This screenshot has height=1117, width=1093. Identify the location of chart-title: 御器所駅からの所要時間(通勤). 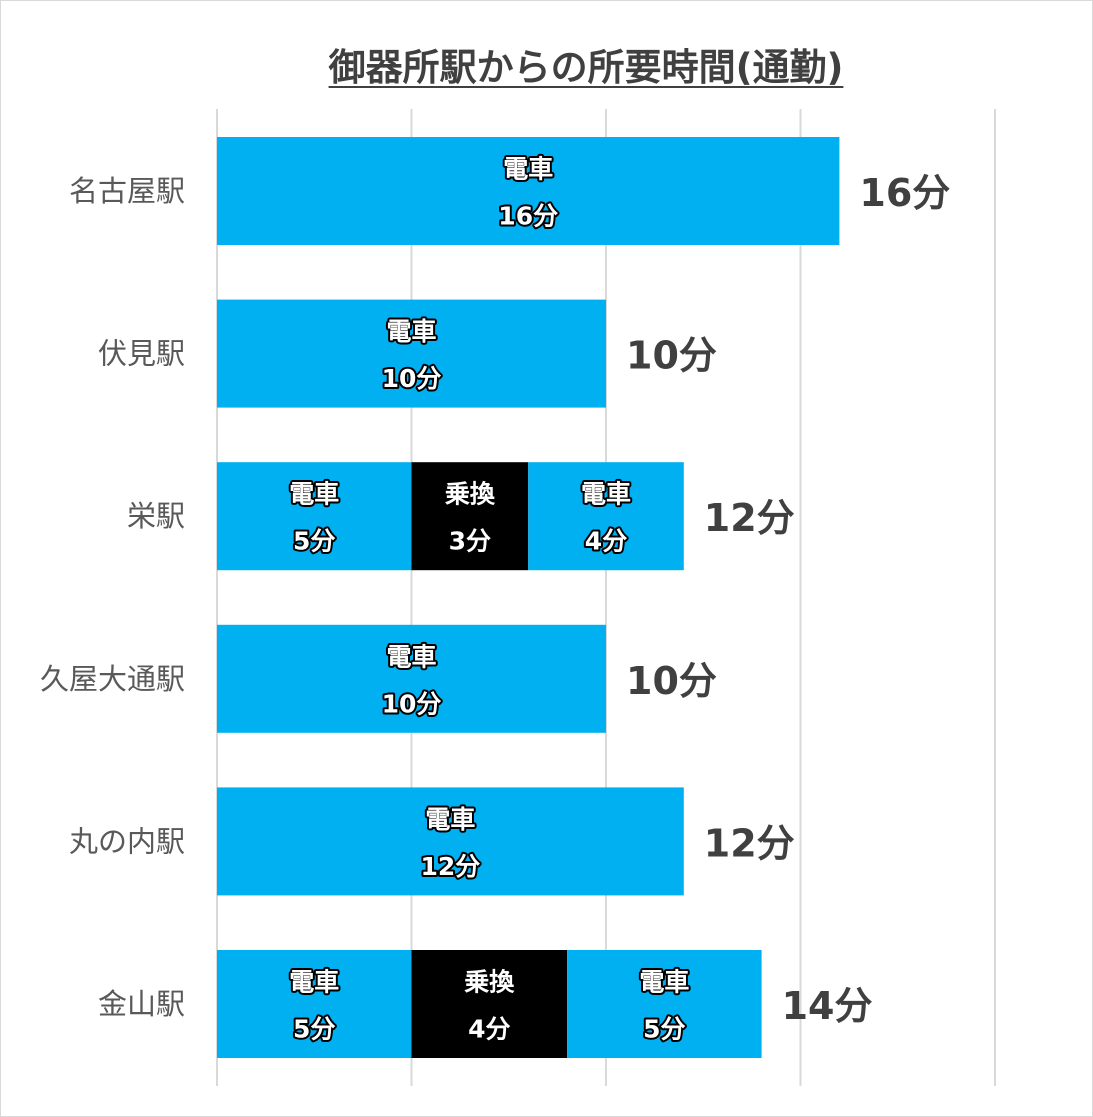
(586, 67).